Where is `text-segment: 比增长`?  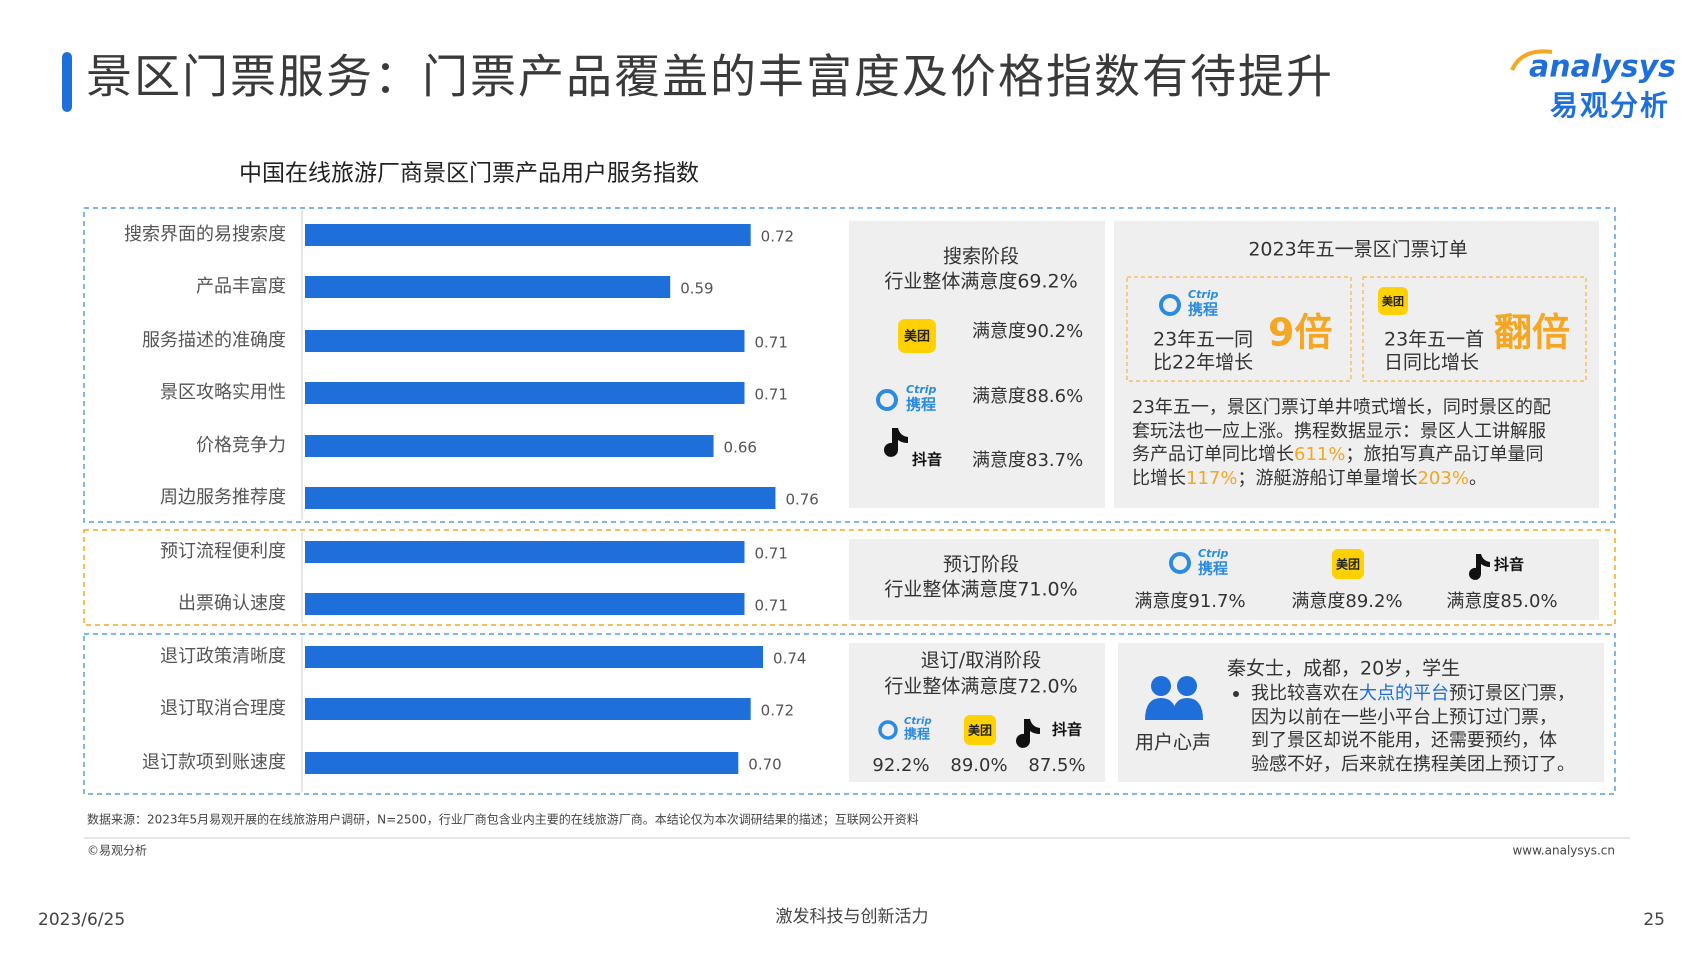 text-segment: 比增长 is located at coordinates (1159, 478).